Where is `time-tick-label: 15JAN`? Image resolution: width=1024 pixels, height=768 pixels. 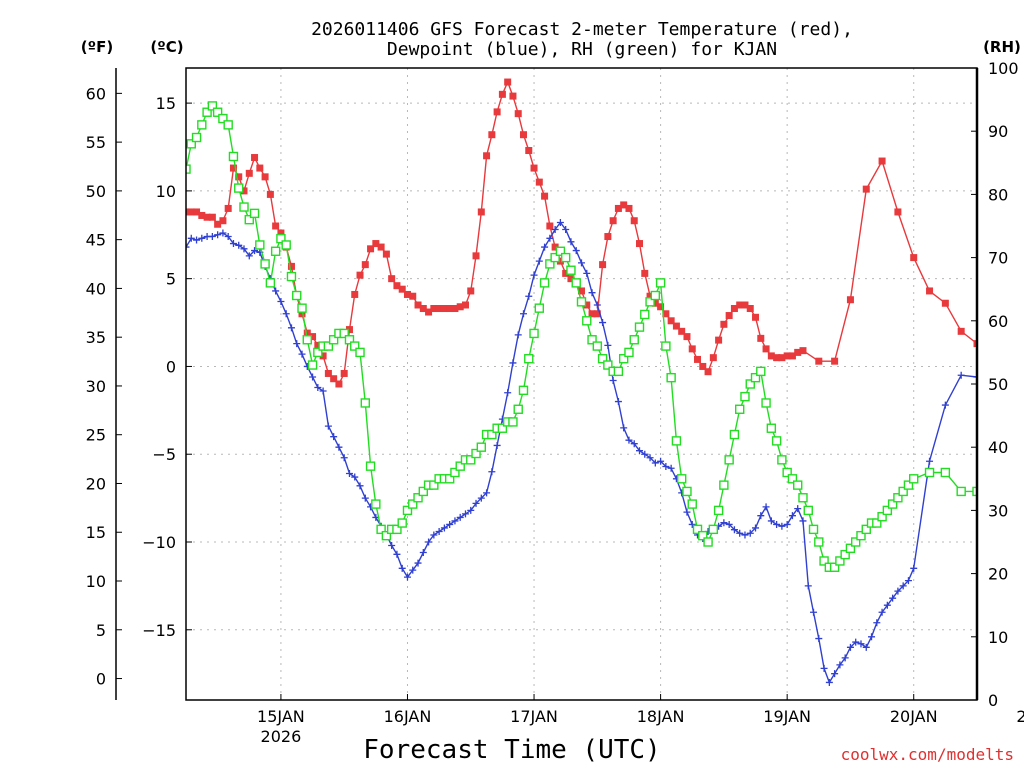
time-tick-label: 15JAN is located at coordinates (281, 716).